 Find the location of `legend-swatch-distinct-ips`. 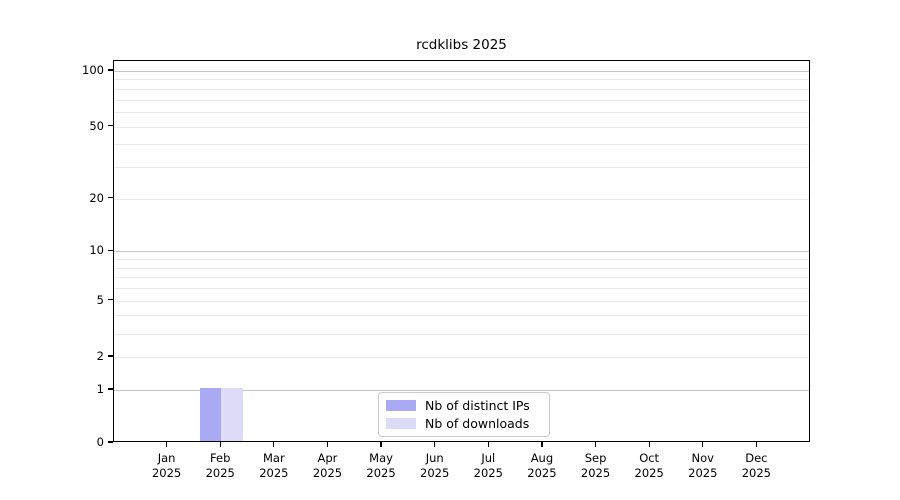

legend-swatch-distinct-ips is located at coordinates (401, 405).